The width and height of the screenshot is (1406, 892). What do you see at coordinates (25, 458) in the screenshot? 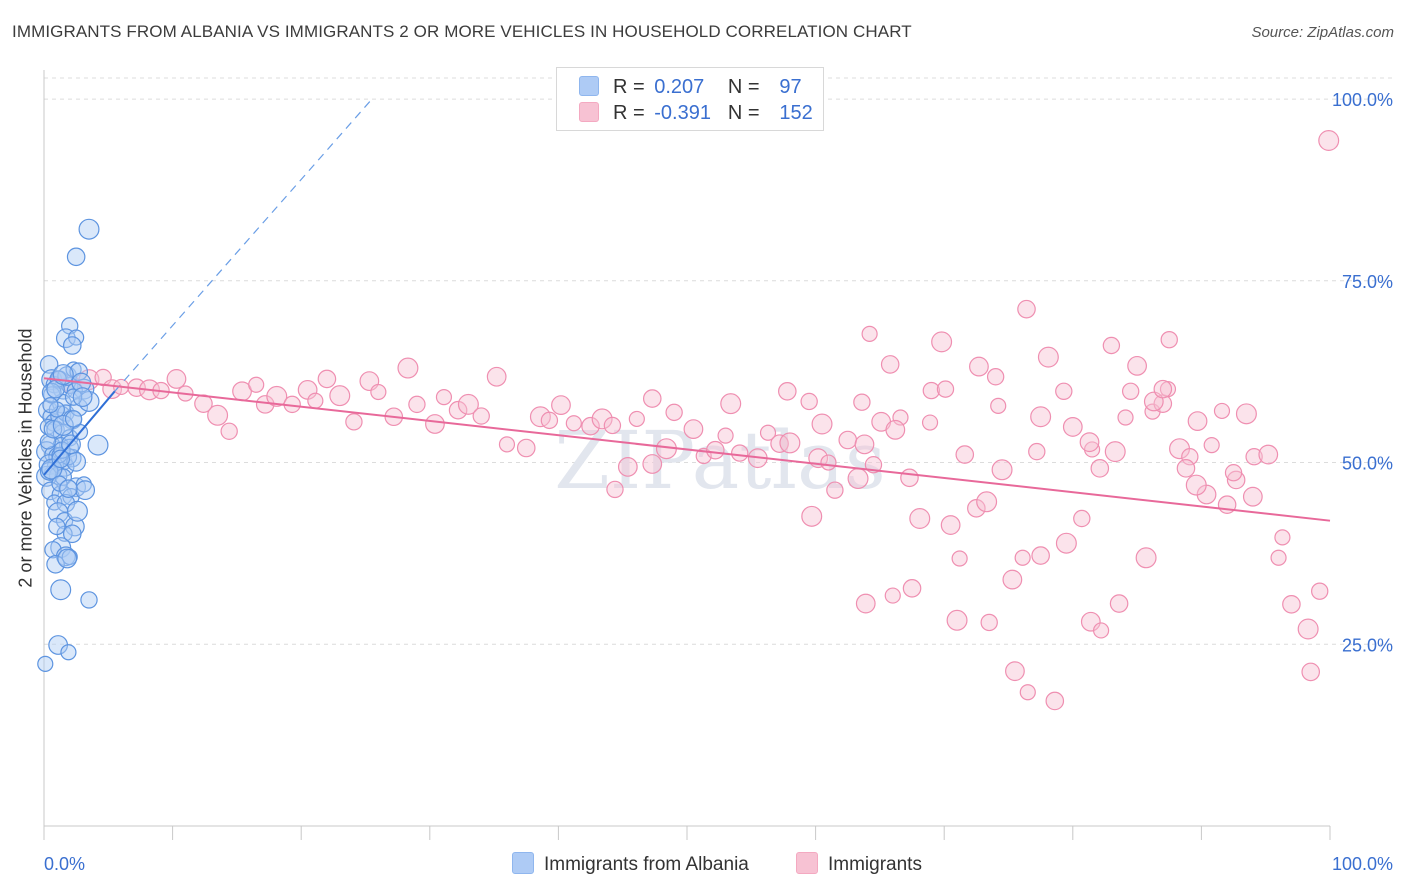
I see `y-axis-label: 2 or more Vehicles in Household` at bounding box center [25, 458].